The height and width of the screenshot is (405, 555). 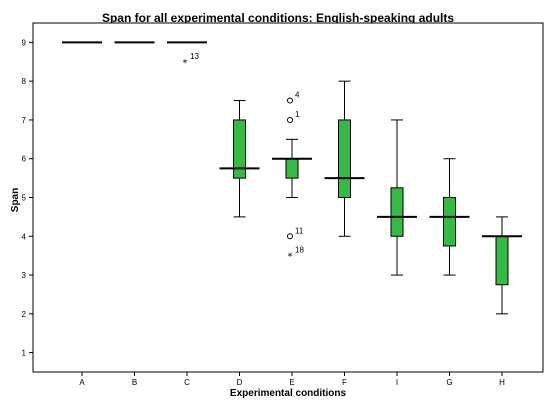 What do you see at coordinates (24, 120) in the screenshot?
I see `y-tick-label: 7` at bounding box center [24, 120].